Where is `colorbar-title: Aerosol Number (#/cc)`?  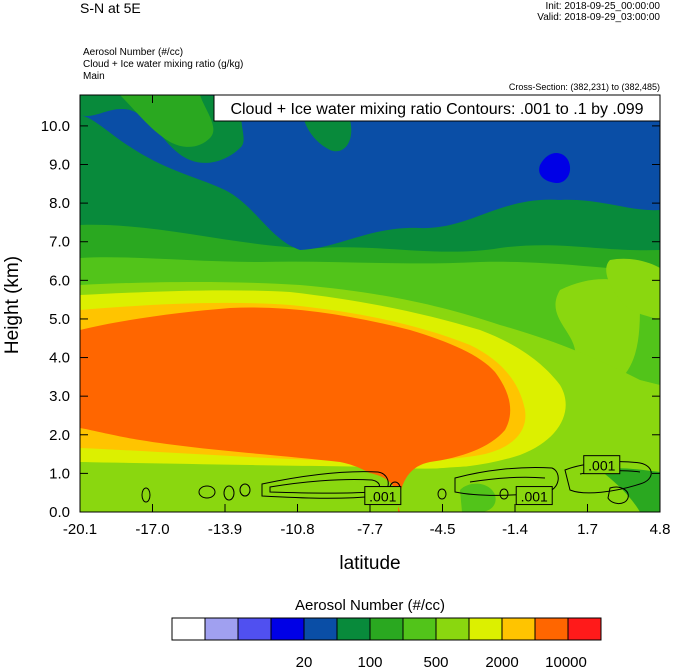 colorbar-title: Aerosol Number (#/cc) is located at coordinates (370, 605).